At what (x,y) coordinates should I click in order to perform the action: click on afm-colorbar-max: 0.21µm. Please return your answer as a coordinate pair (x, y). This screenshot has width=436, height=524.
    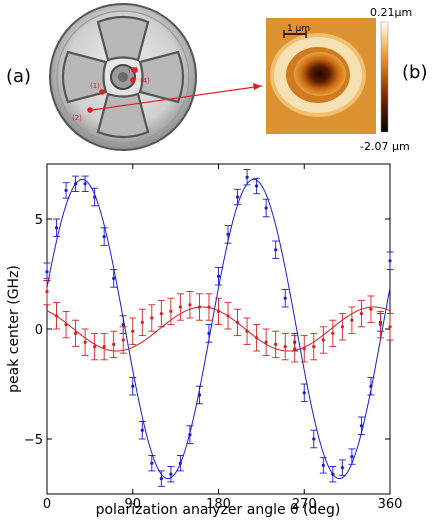
    Looking at the image, I should click on (391, 12).